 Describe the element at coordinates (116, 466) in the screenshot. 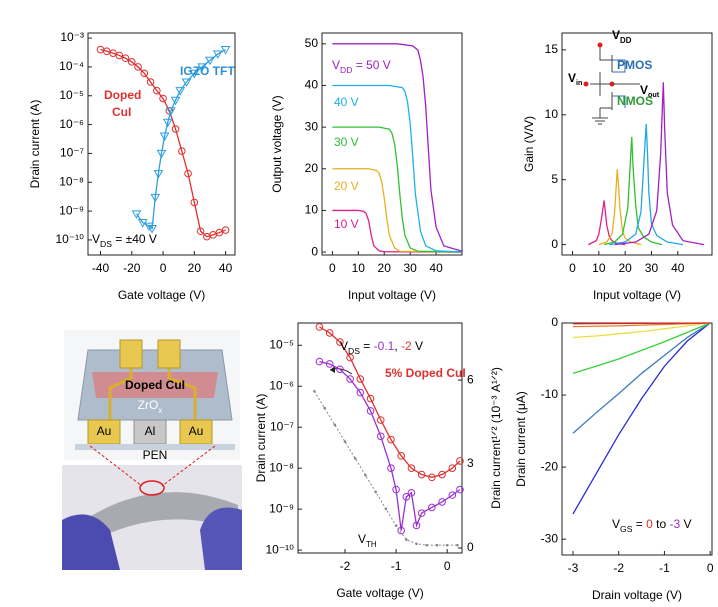

I see `zoom-line` at that location.